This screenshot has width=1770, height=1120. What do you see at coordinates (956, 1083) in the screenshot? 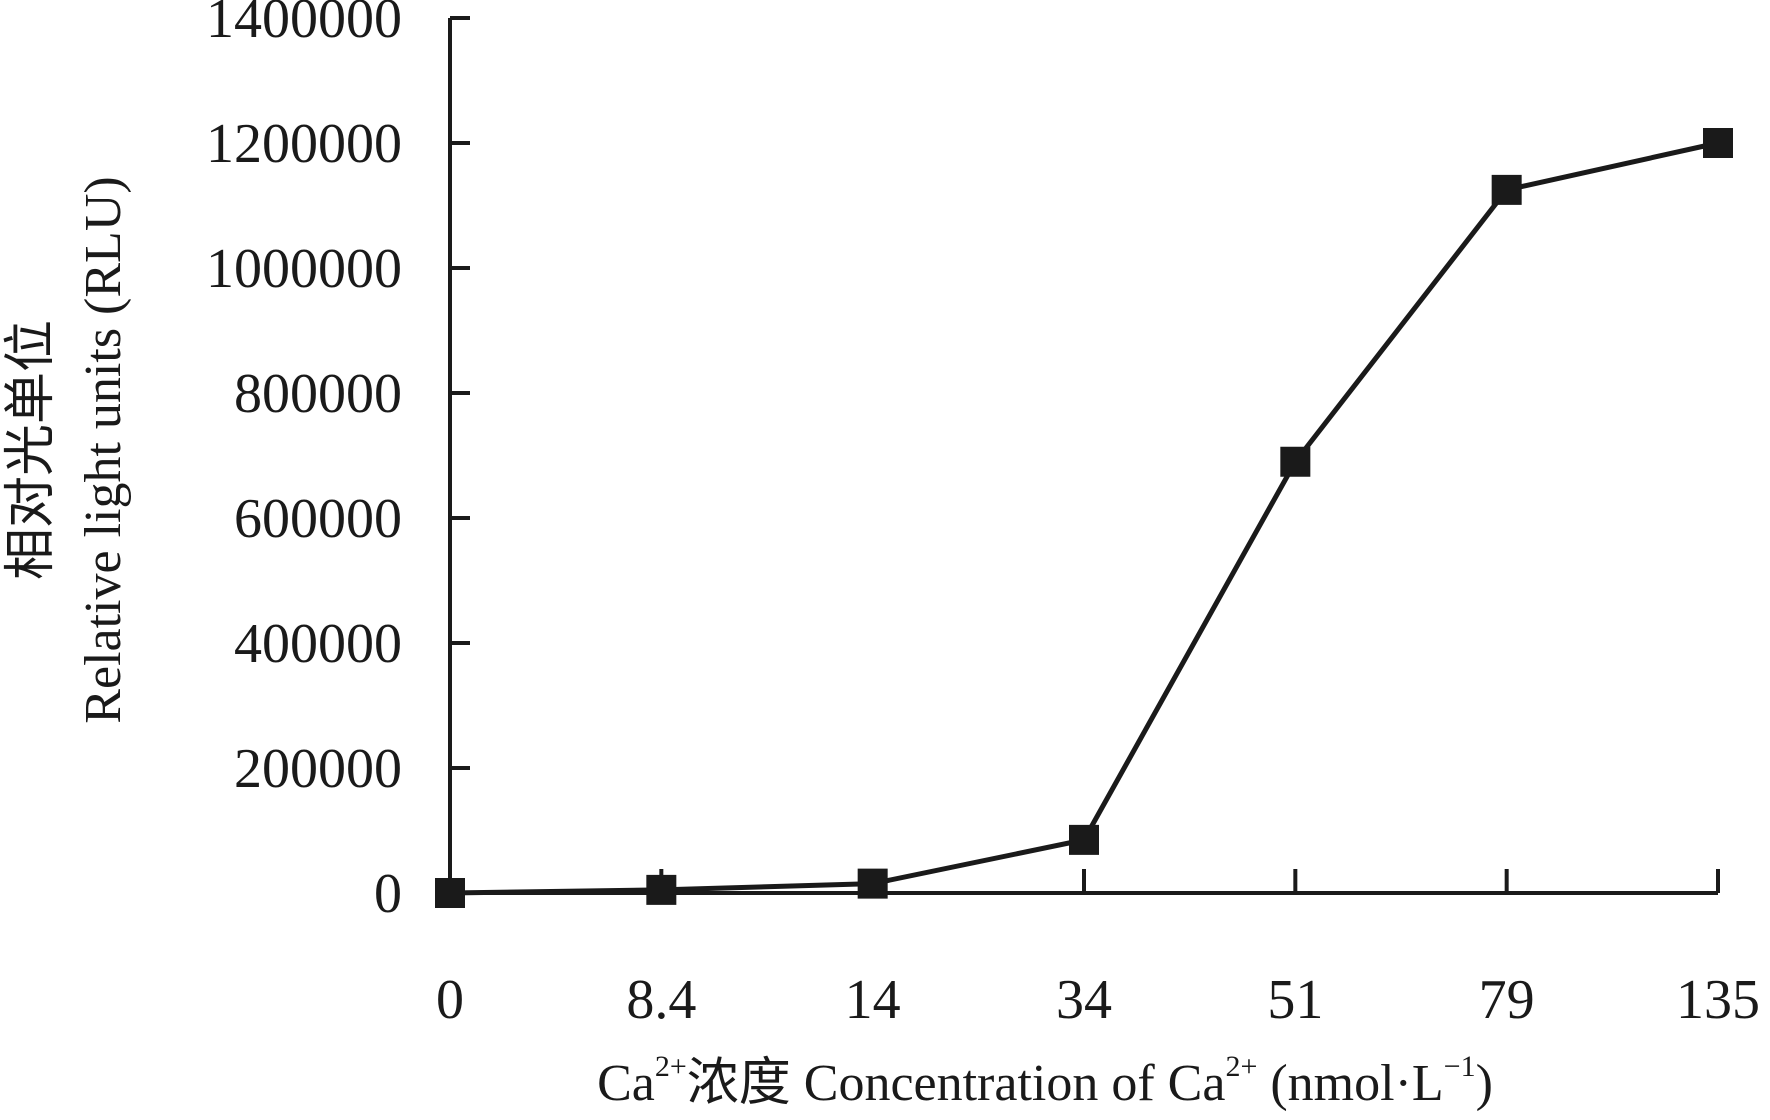
I see `x-axis-title-middle: 浓度 Concentration of Ca` at bounding box center [956, 1083].